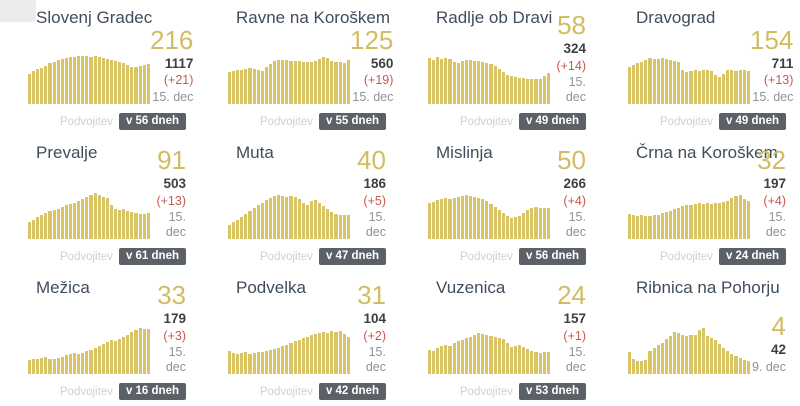 Image resolution: width=800 pixels, height=406 pixels. What do you see at coordinates (375, 359) in the screenshot?
I see `last-update-date: 15. dec` at bounding box center [375, 359].